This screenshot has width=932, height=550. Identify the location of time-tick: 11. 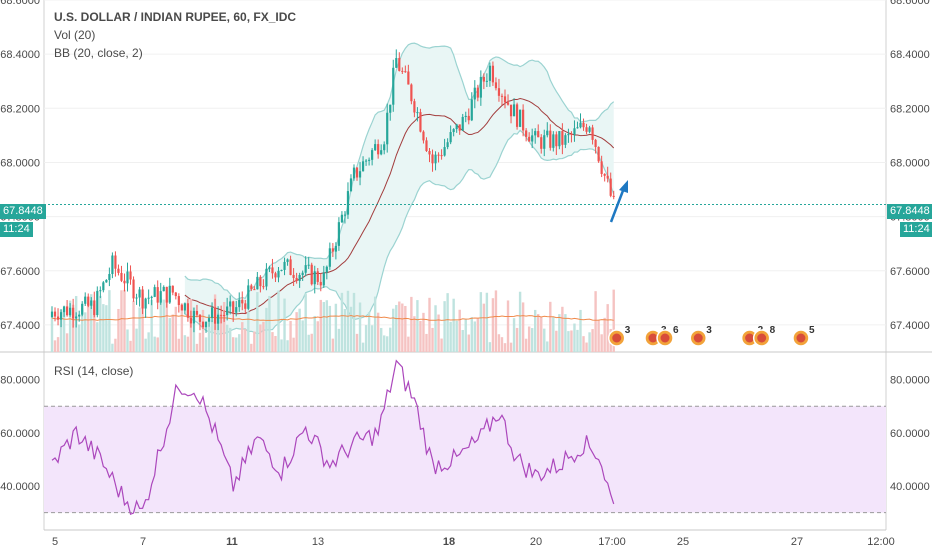
(232, 542).